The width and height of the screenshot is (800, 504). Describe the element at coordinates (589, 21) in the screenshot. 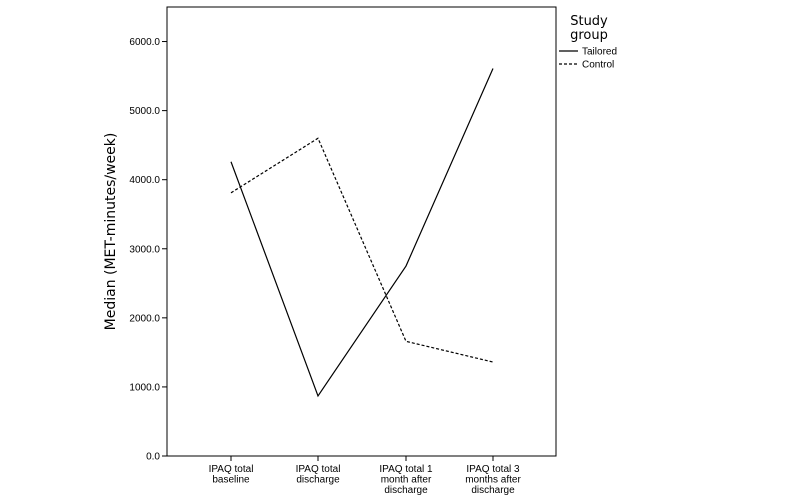

I see `legend-title-line: Study` at that location.